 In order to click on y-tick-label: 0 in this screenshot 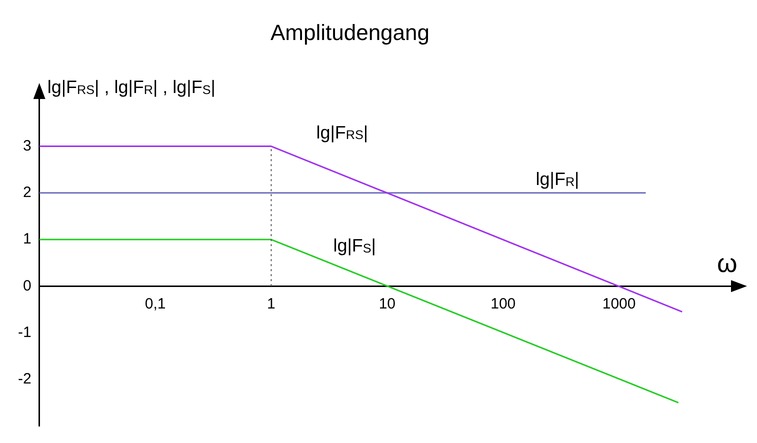, I will do `click(27, 285)`.